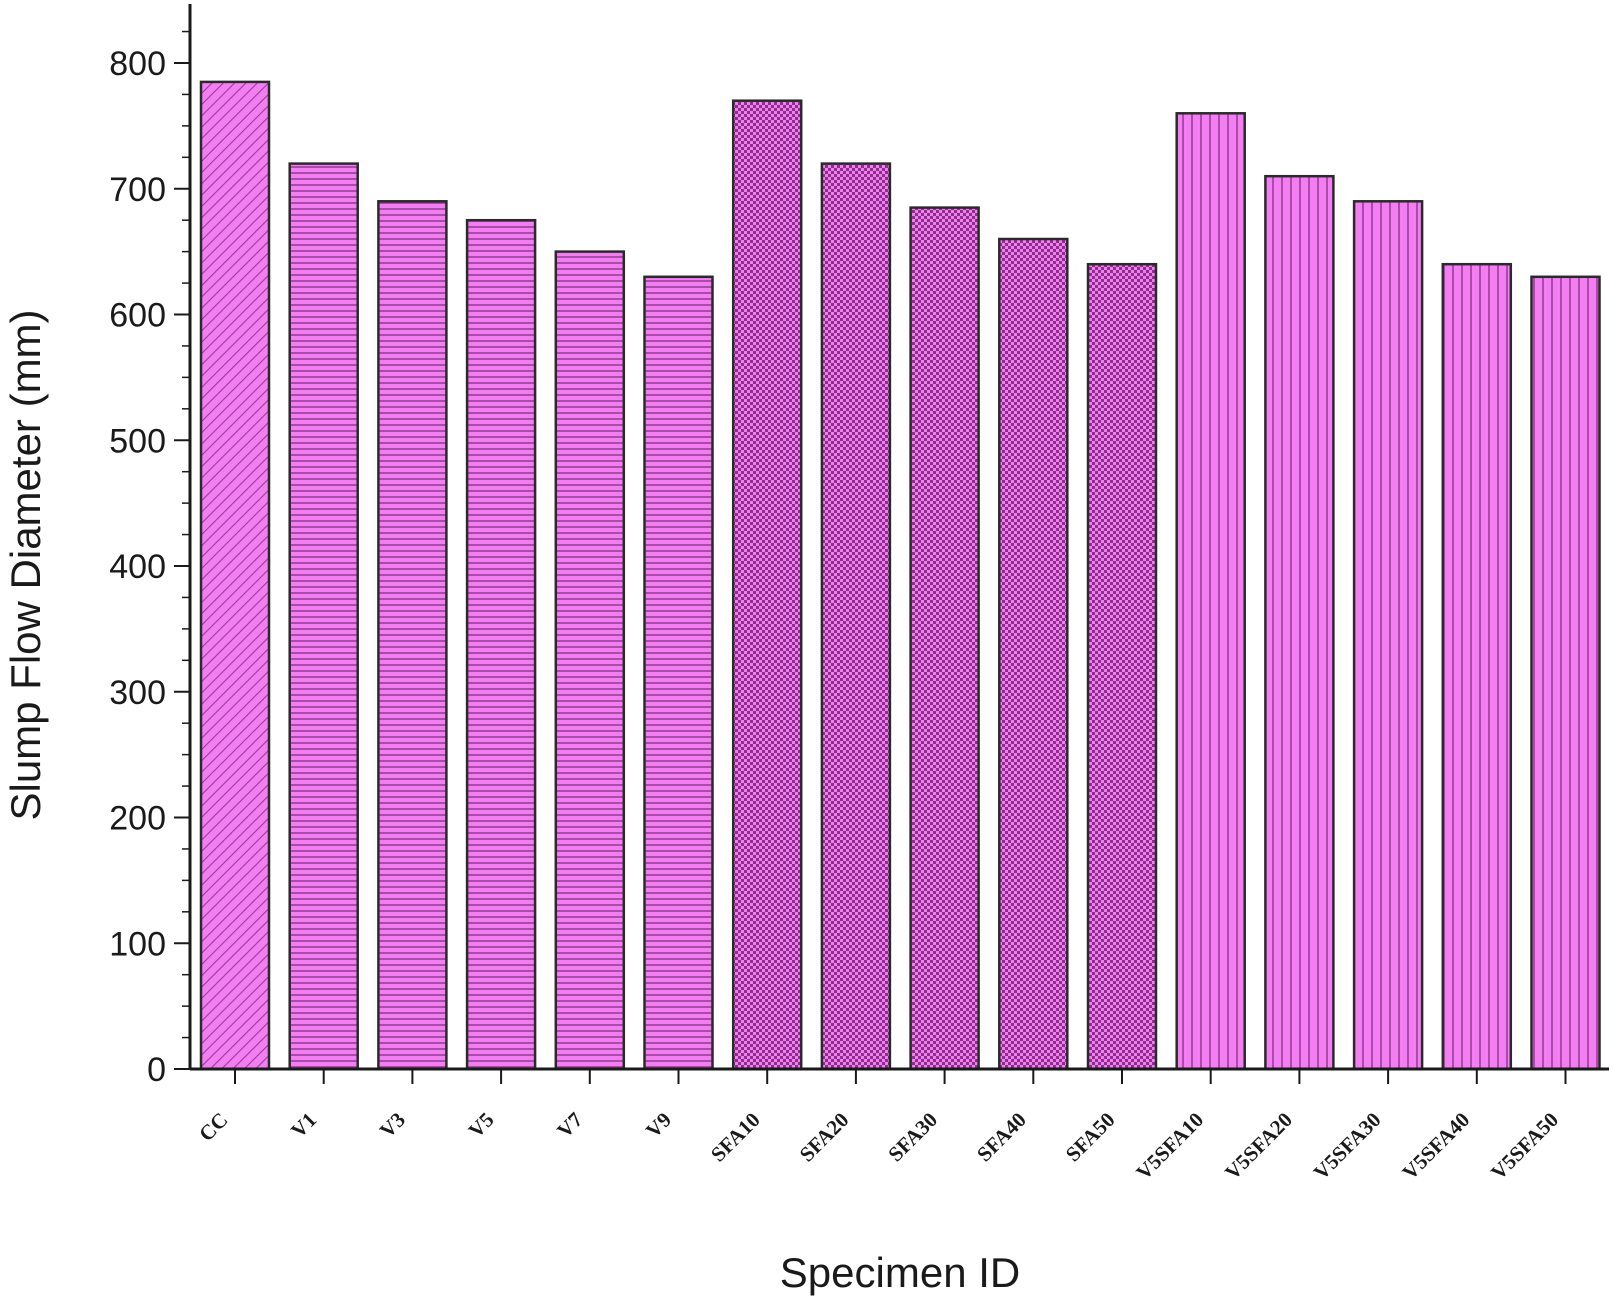 The image size is (1614, 1300). I want to click on x-tick-label-v5sfa20: V5SFA20, so click(1258, 1146).